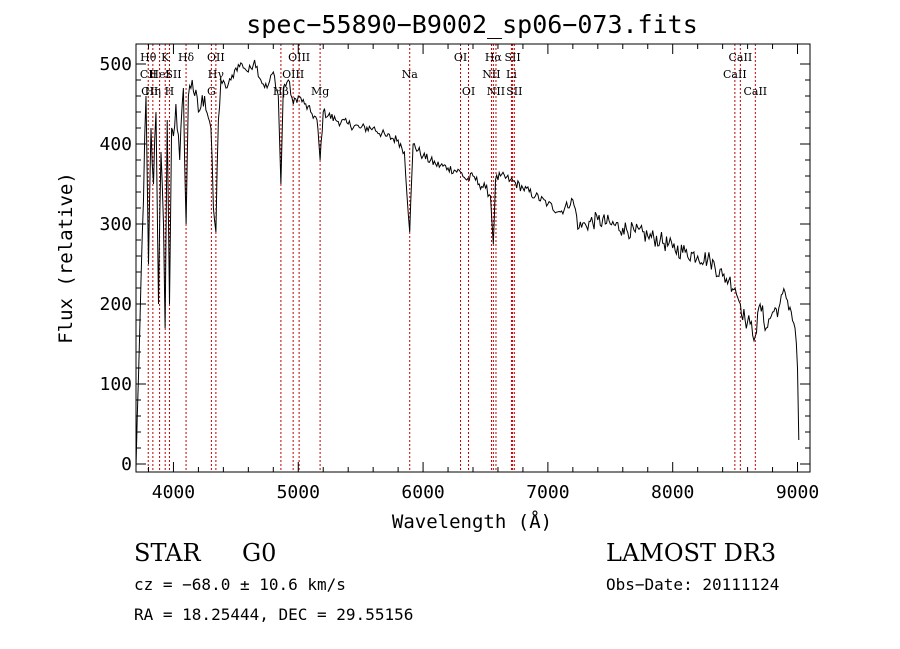 The image size is (900, 649). I want to click on survey-name: LAMOST DR3, so click(691, 553).